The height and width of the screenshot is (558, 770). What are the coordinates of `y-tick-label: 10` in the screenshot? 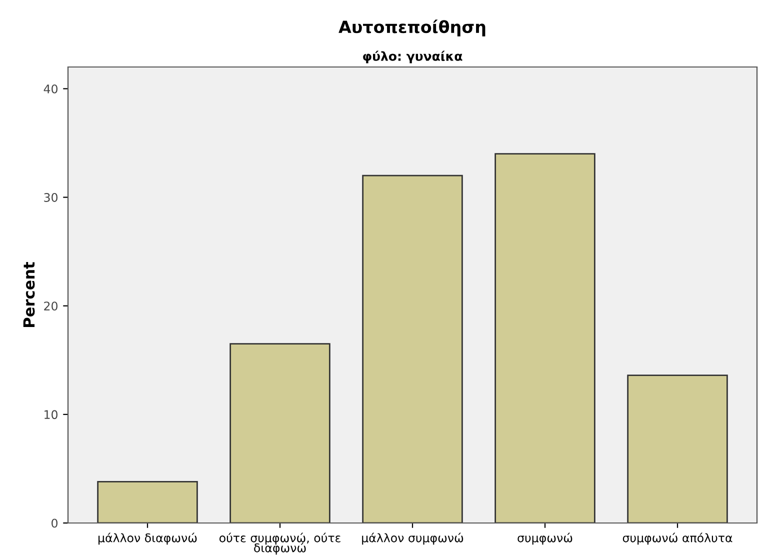 It's located at (51, 415).